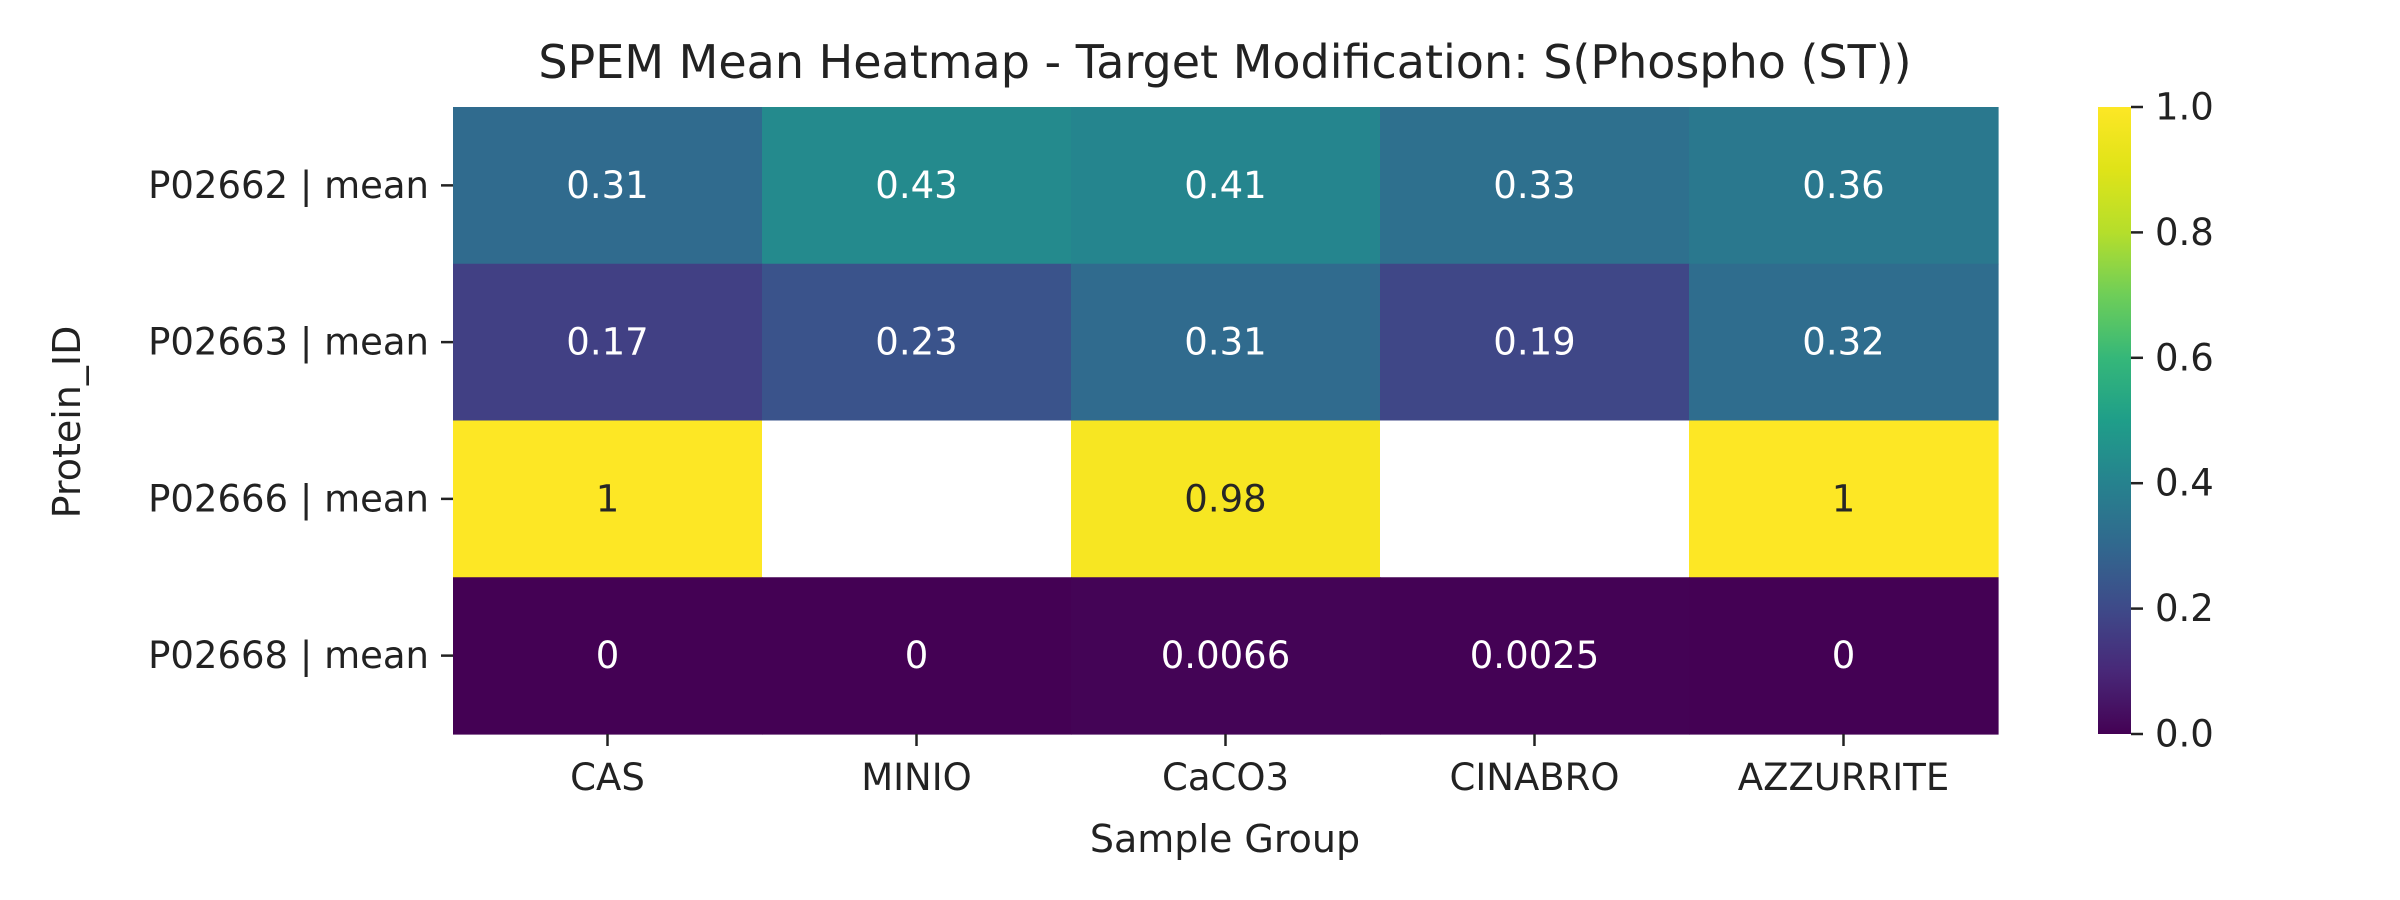 The width and height of the screenshot is (2400, 900). Describe the element at coordinates (607, 777) in the screenshot. I see `x-tick-label: CAS` at that location.